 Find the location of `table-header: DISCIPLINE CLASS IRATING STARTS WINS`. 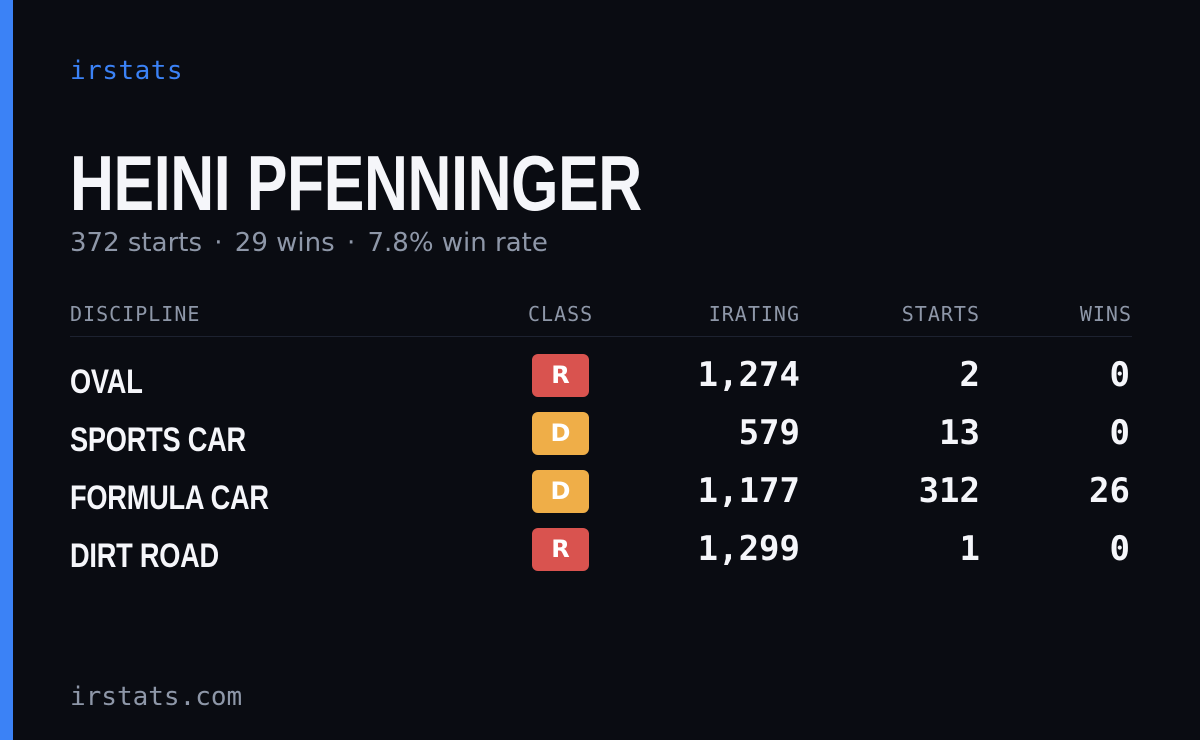

table-header: DISCIPLINE CLASS IRATING STARTS WINS is located at coordinates (601, 316).